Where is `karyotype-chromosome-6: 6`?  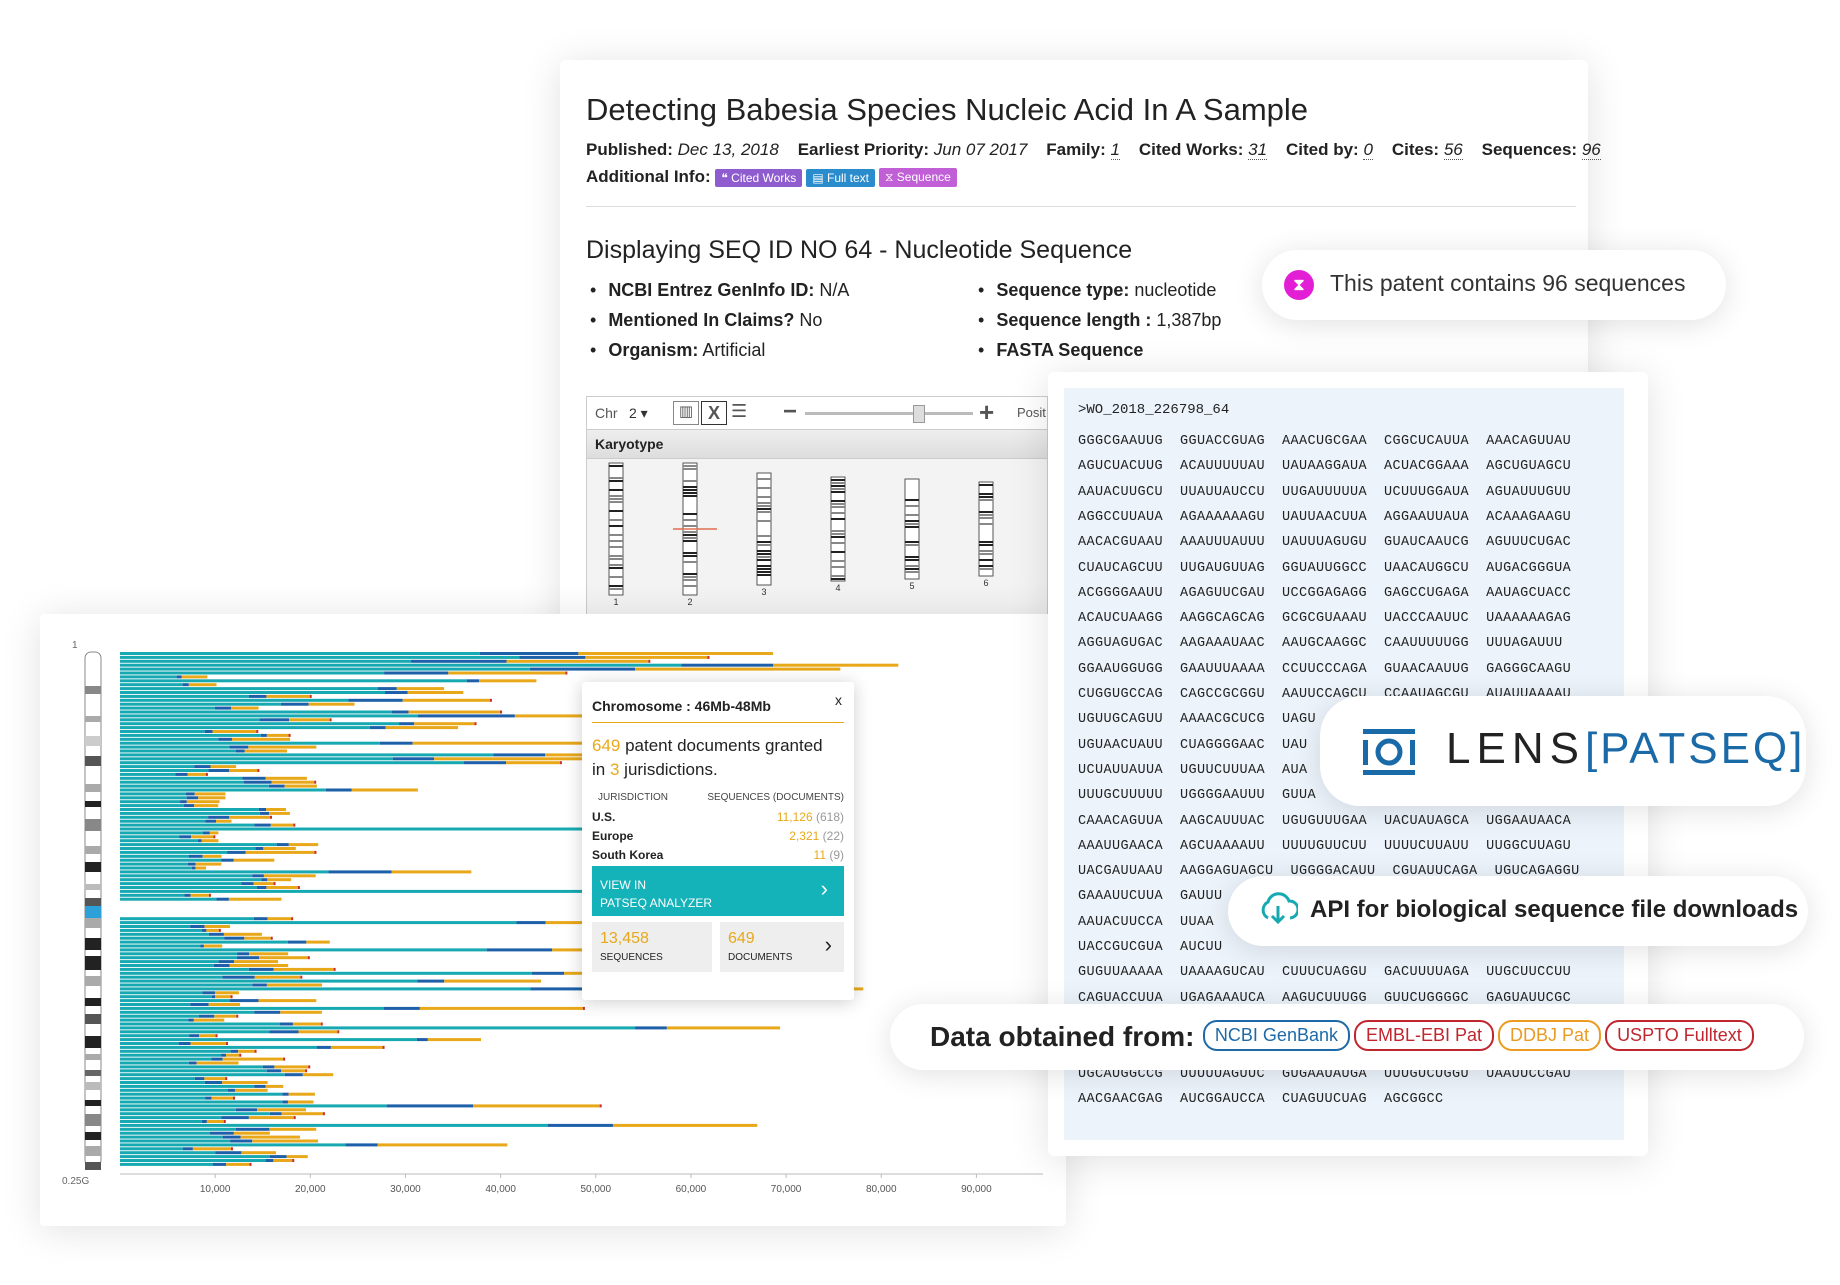 karyotype-chromosome-6: 6 is located at coordinates (986, 534).